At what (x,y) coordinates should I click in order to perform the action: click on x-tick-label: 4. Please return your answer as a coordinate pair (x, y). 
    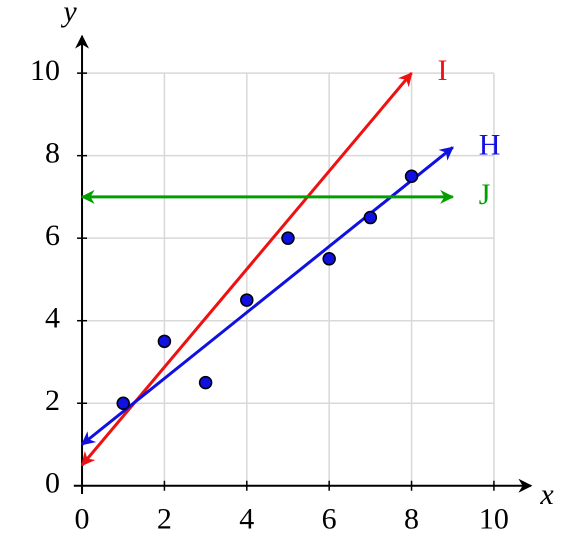
    Looking at the image, I should click on (246, 519).